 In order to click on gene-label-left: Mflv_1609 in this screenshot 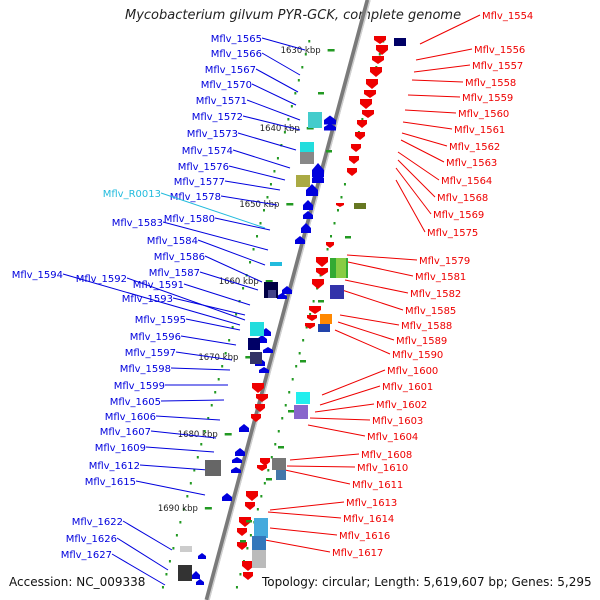, I will do `click(120, 448)`.